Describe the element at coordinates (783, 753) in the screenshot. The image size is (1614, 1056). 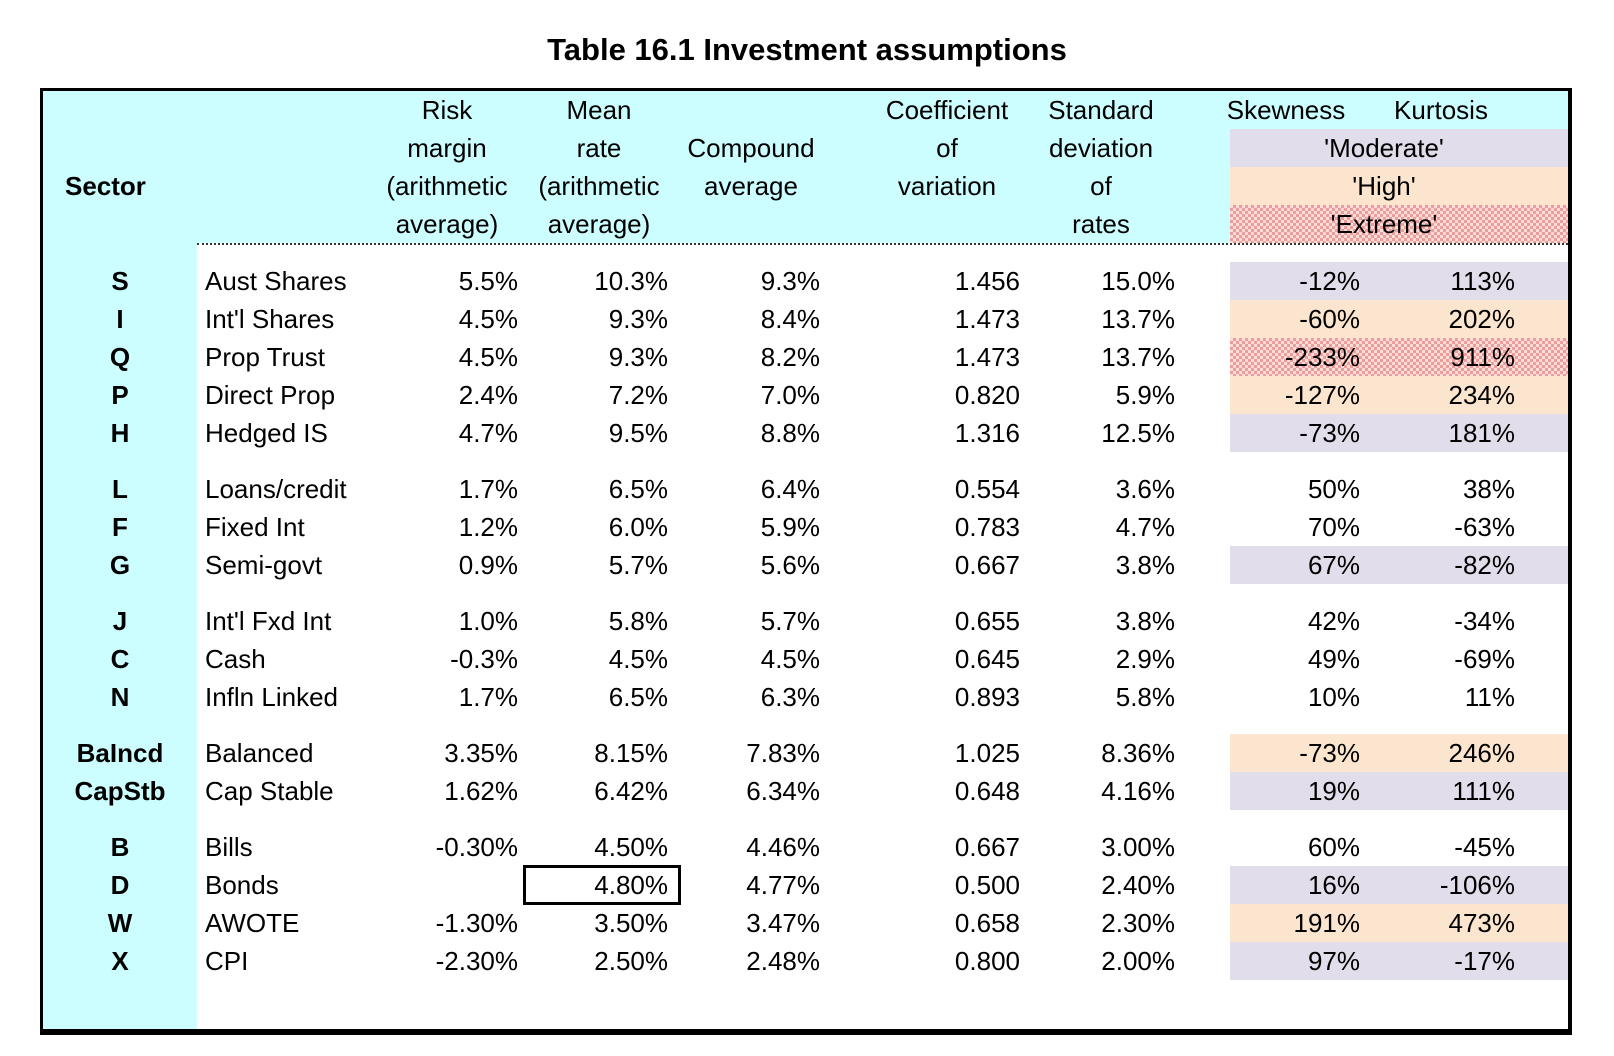
I see `cell-compound-average: 7.83%` at that location.